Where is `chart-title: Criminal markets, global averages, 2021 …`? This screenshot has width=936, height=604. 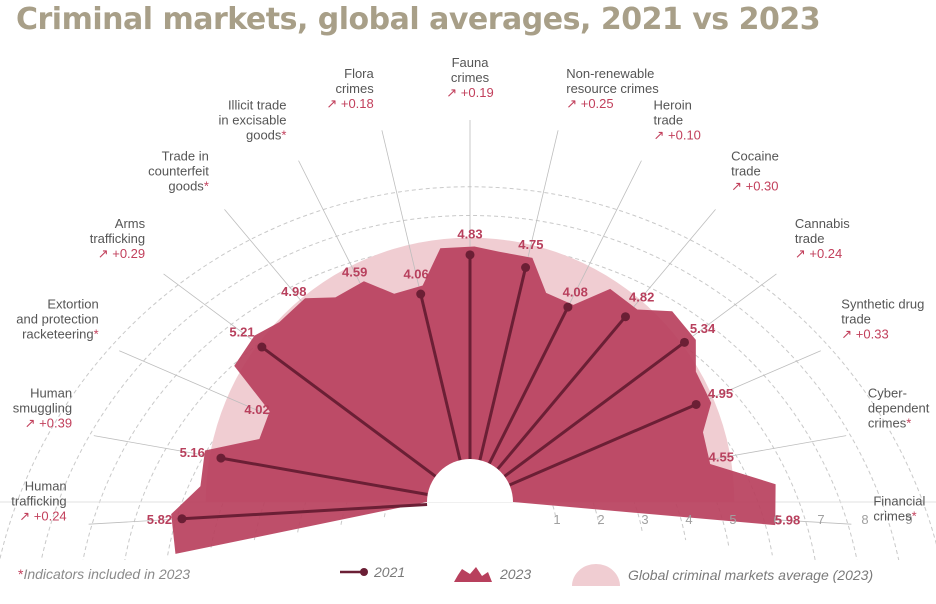
chart-title: Criminal markets, global averages, 2021 … is located at coordinates (418, 19).